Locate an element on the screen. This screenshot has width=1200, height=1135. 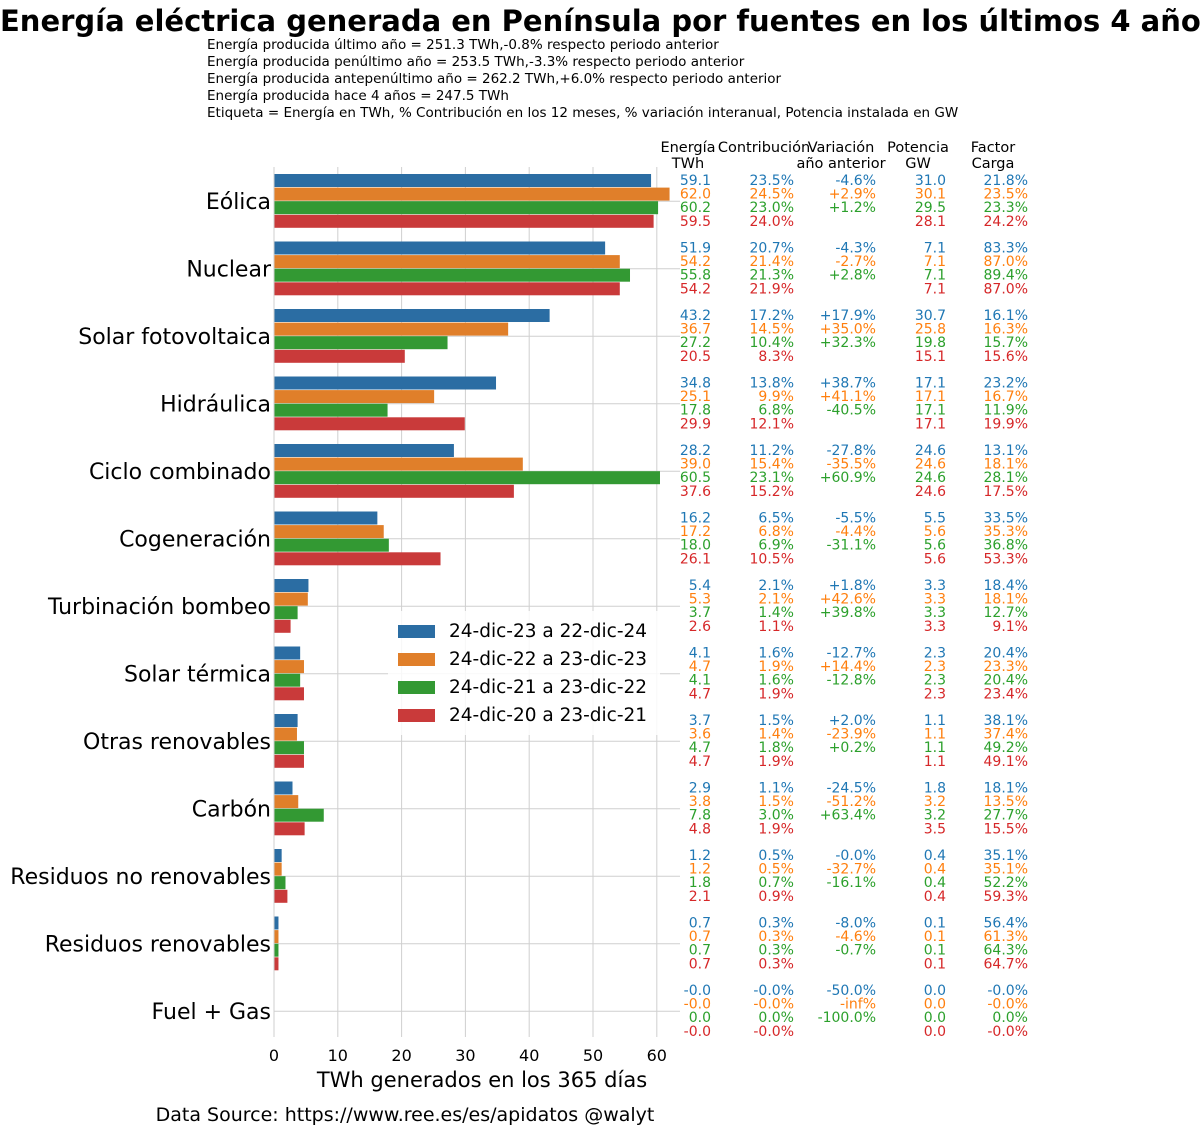
value-label: 0.7% is located at coordinates (776, 883).